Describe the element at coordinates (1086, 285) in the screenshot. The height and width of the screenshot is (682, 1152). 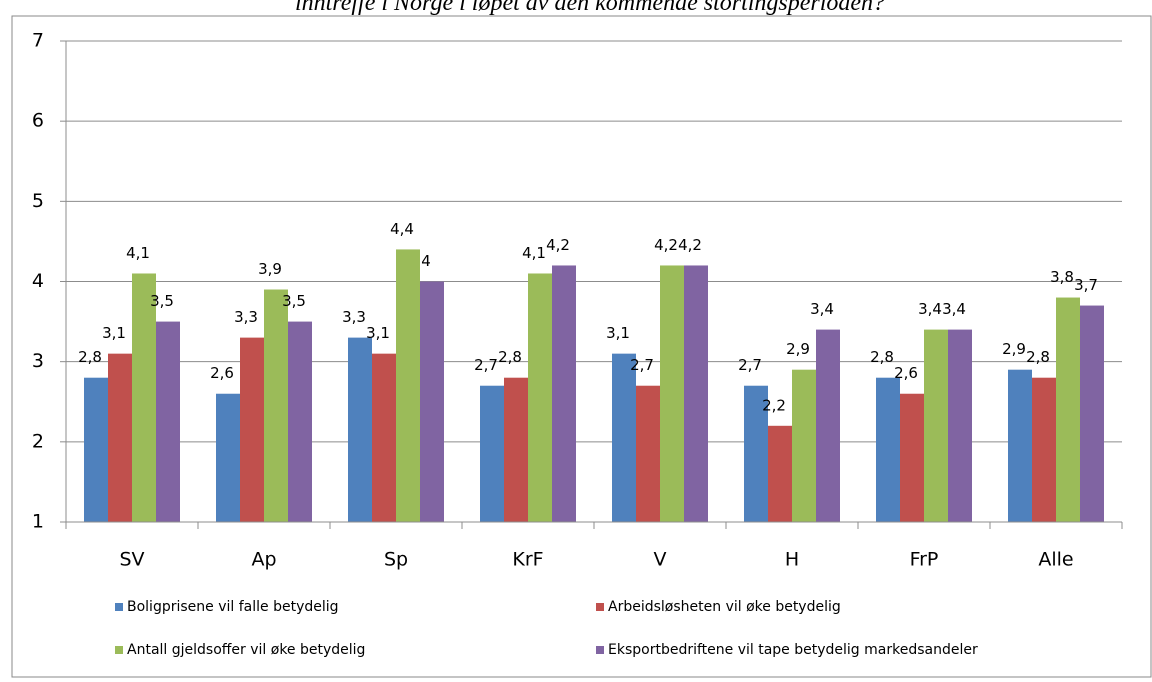
I see `data-label: 3,7` at that location.